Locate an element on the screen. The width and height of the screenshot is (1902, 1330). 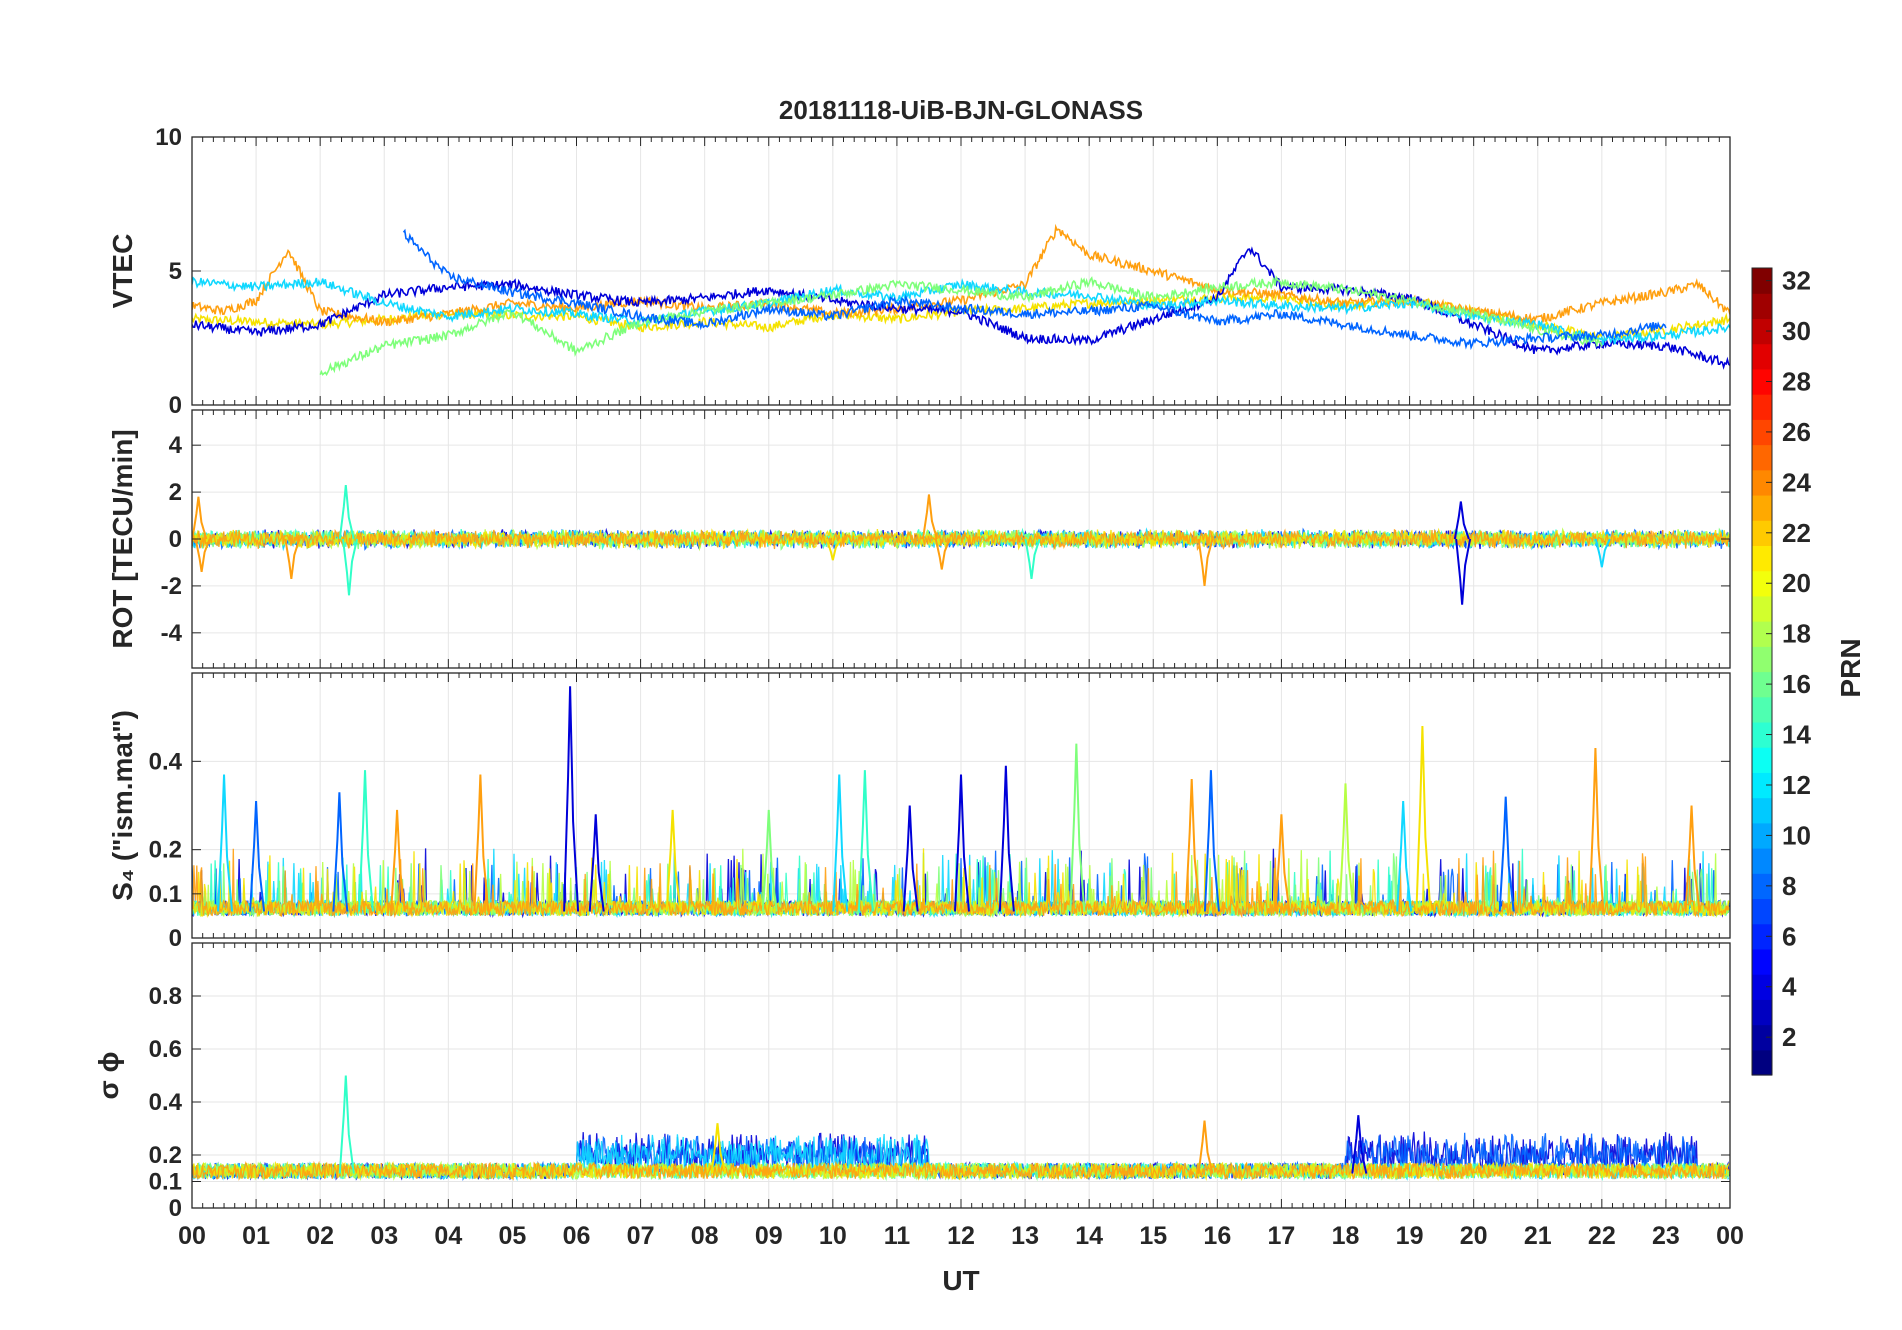
colorbar-tick-label: 6 is located at coordinates (1789, 936).